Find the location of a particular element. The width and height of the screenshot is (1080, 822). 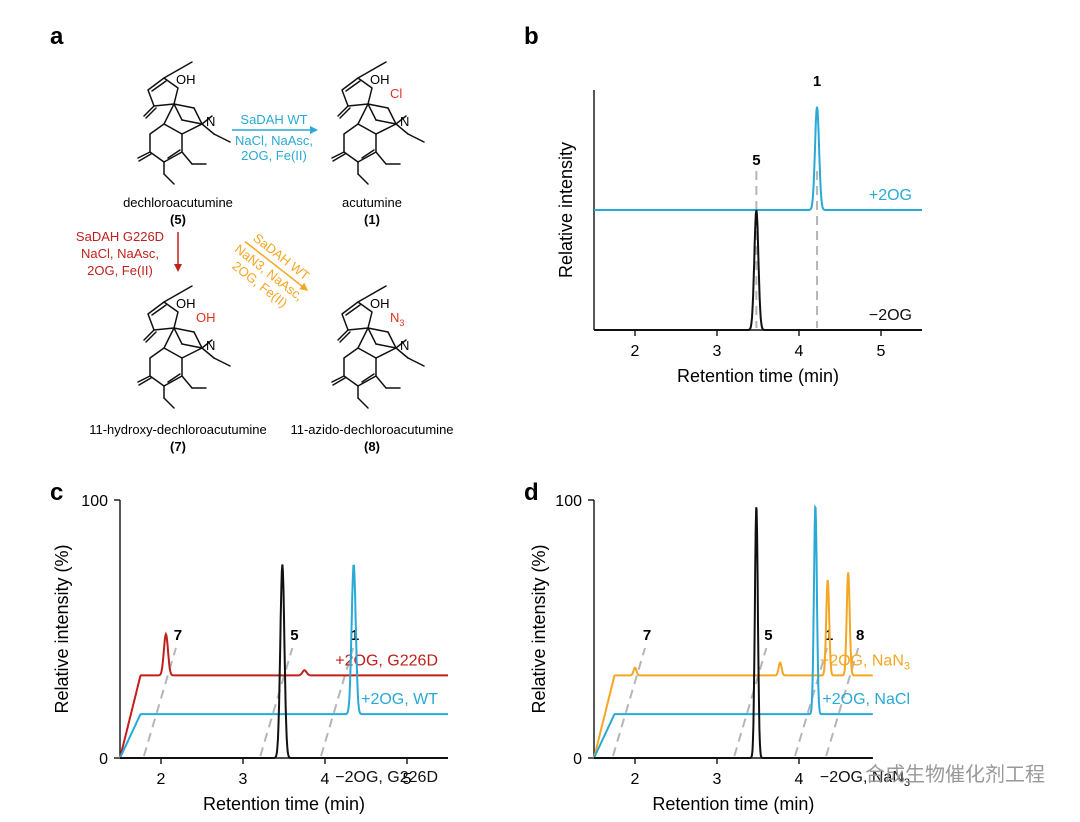

structure-11-hydroxy: OH N OH is located at coordinates (184, 347).